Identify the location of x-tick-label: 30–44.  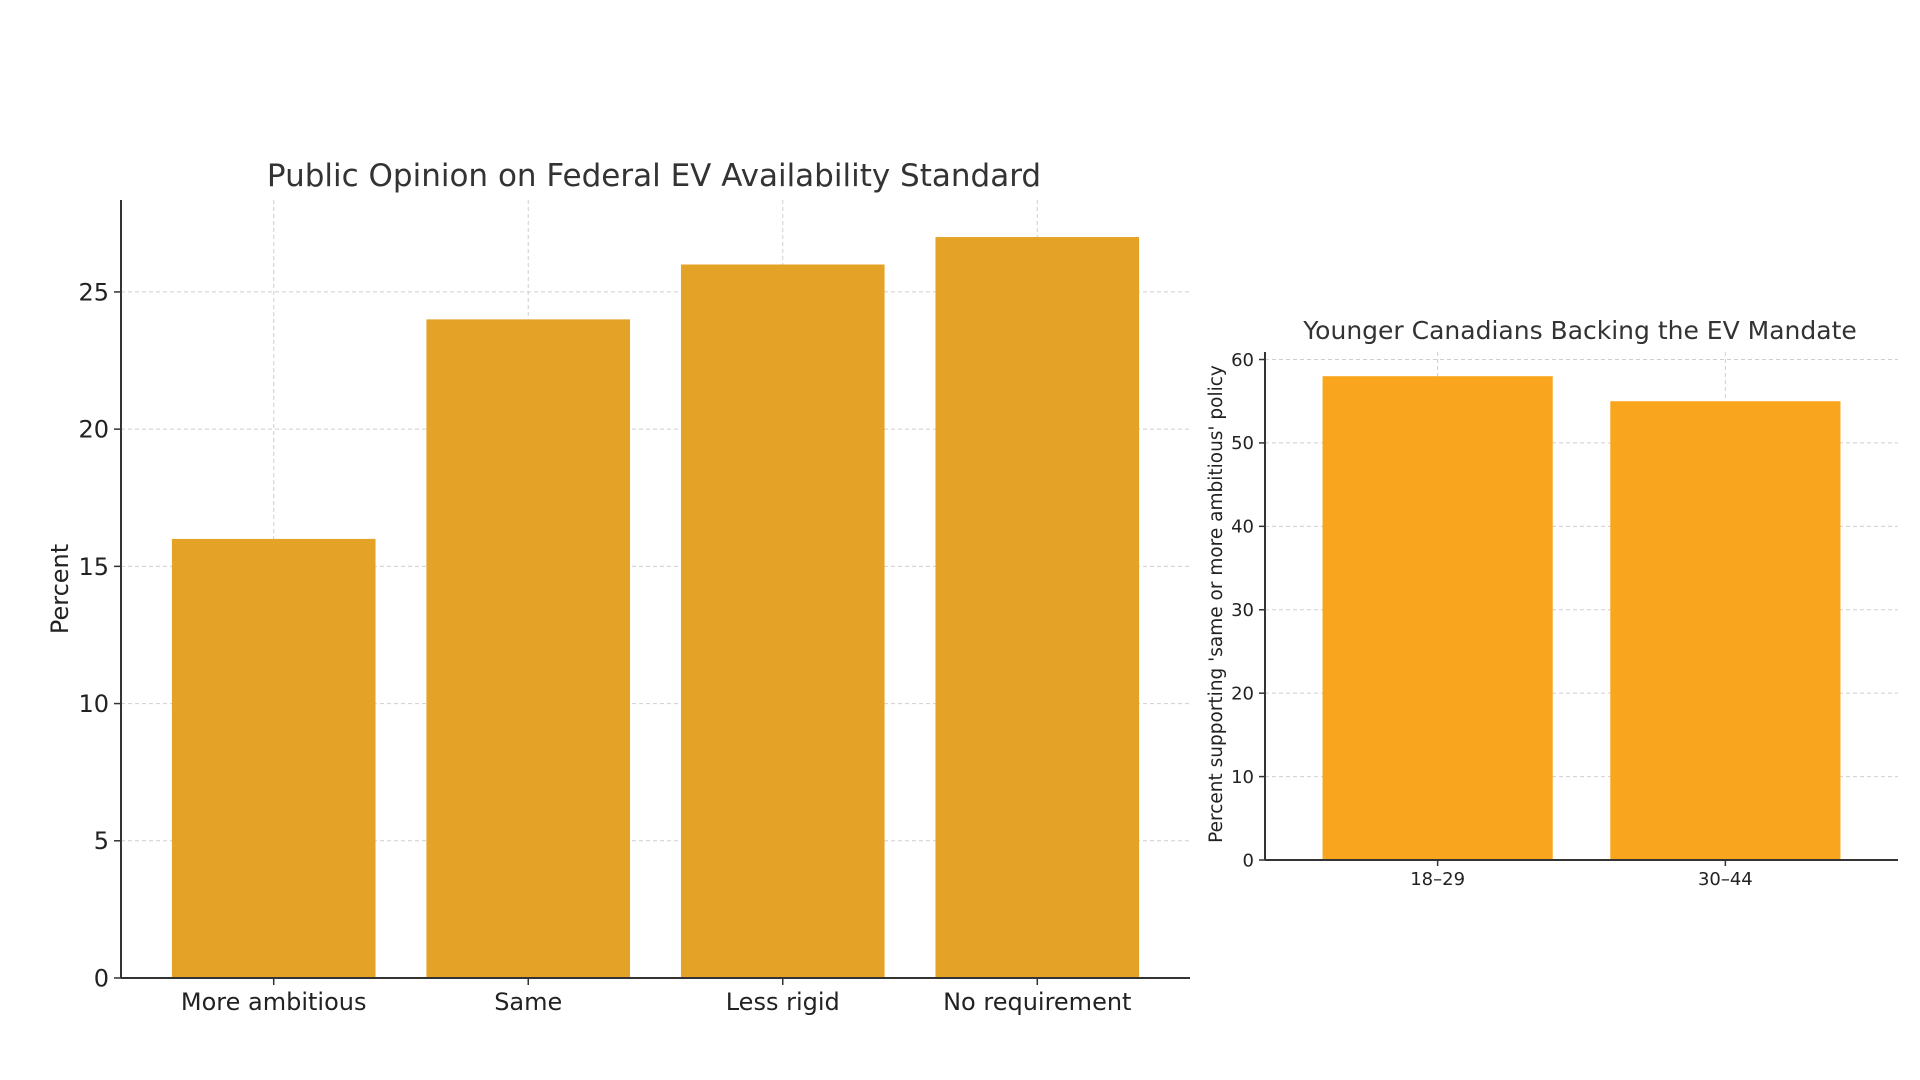
(1725, 879).